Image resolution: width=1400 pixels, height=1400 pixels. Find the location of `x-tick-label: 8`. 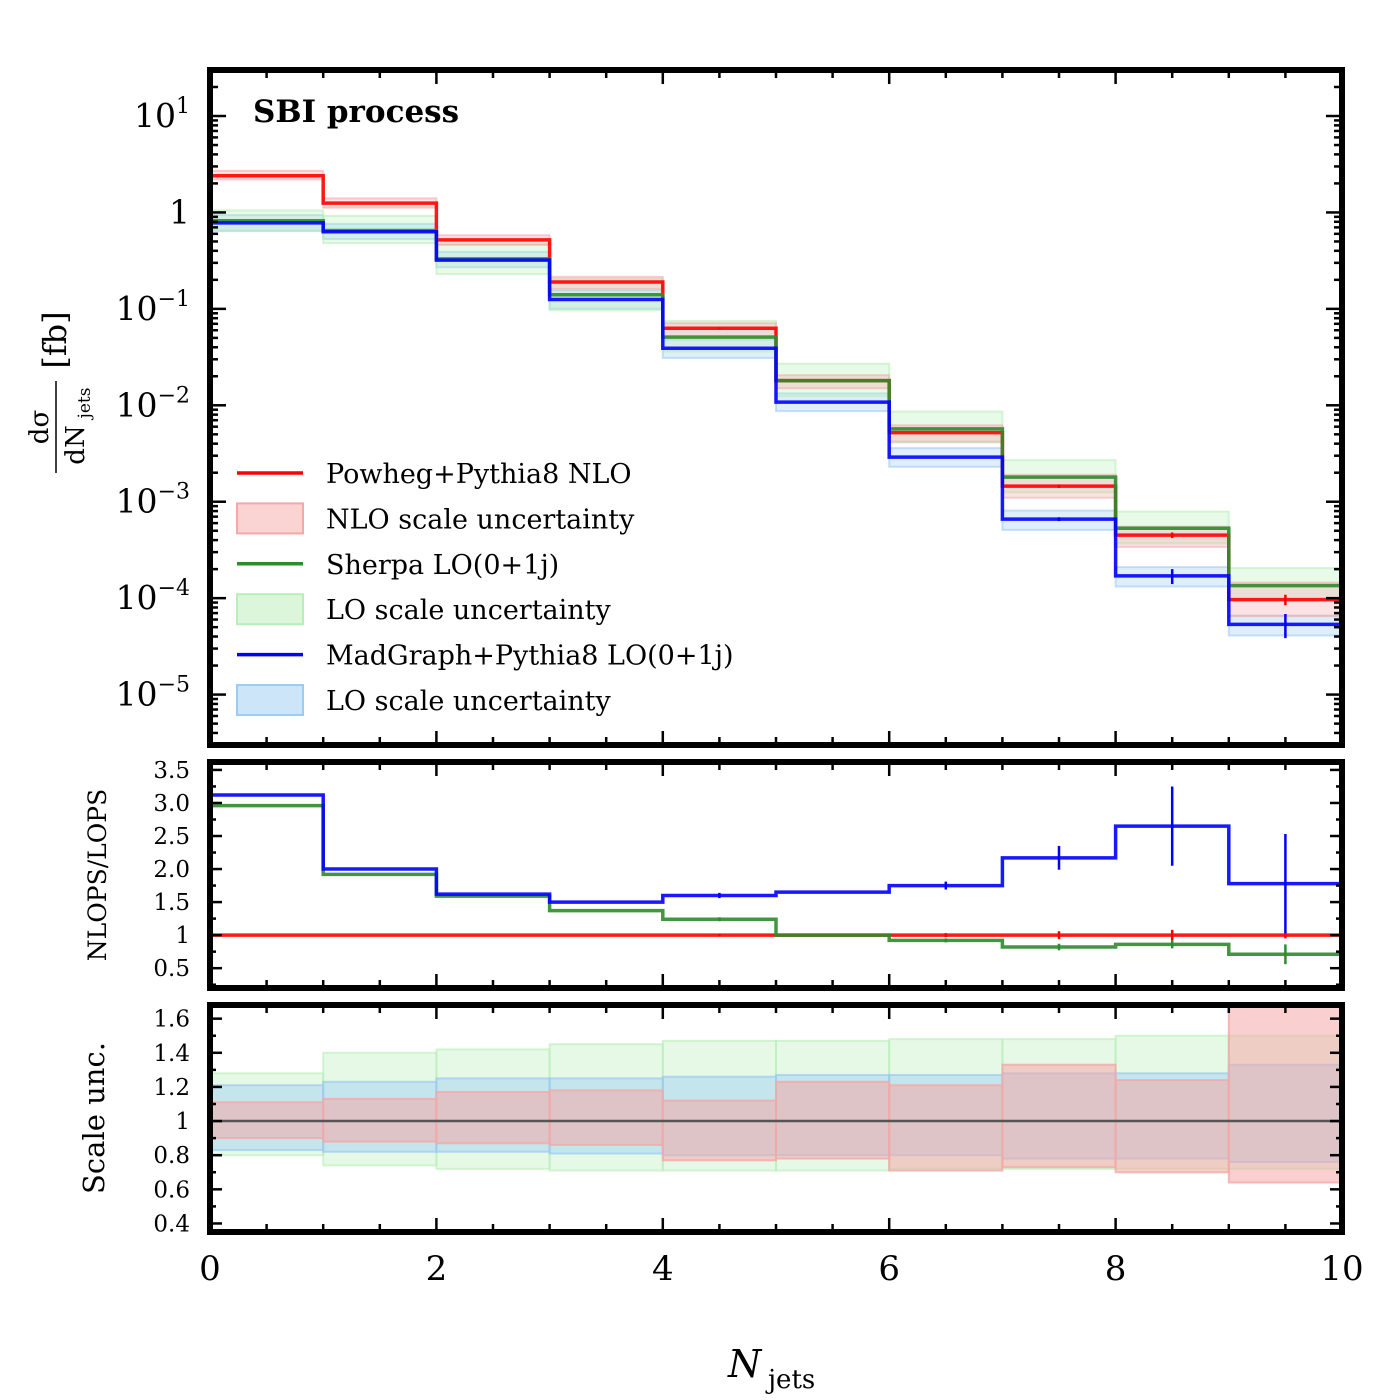

x-tick-label: 8 is located at coordinates (1116, 1269).